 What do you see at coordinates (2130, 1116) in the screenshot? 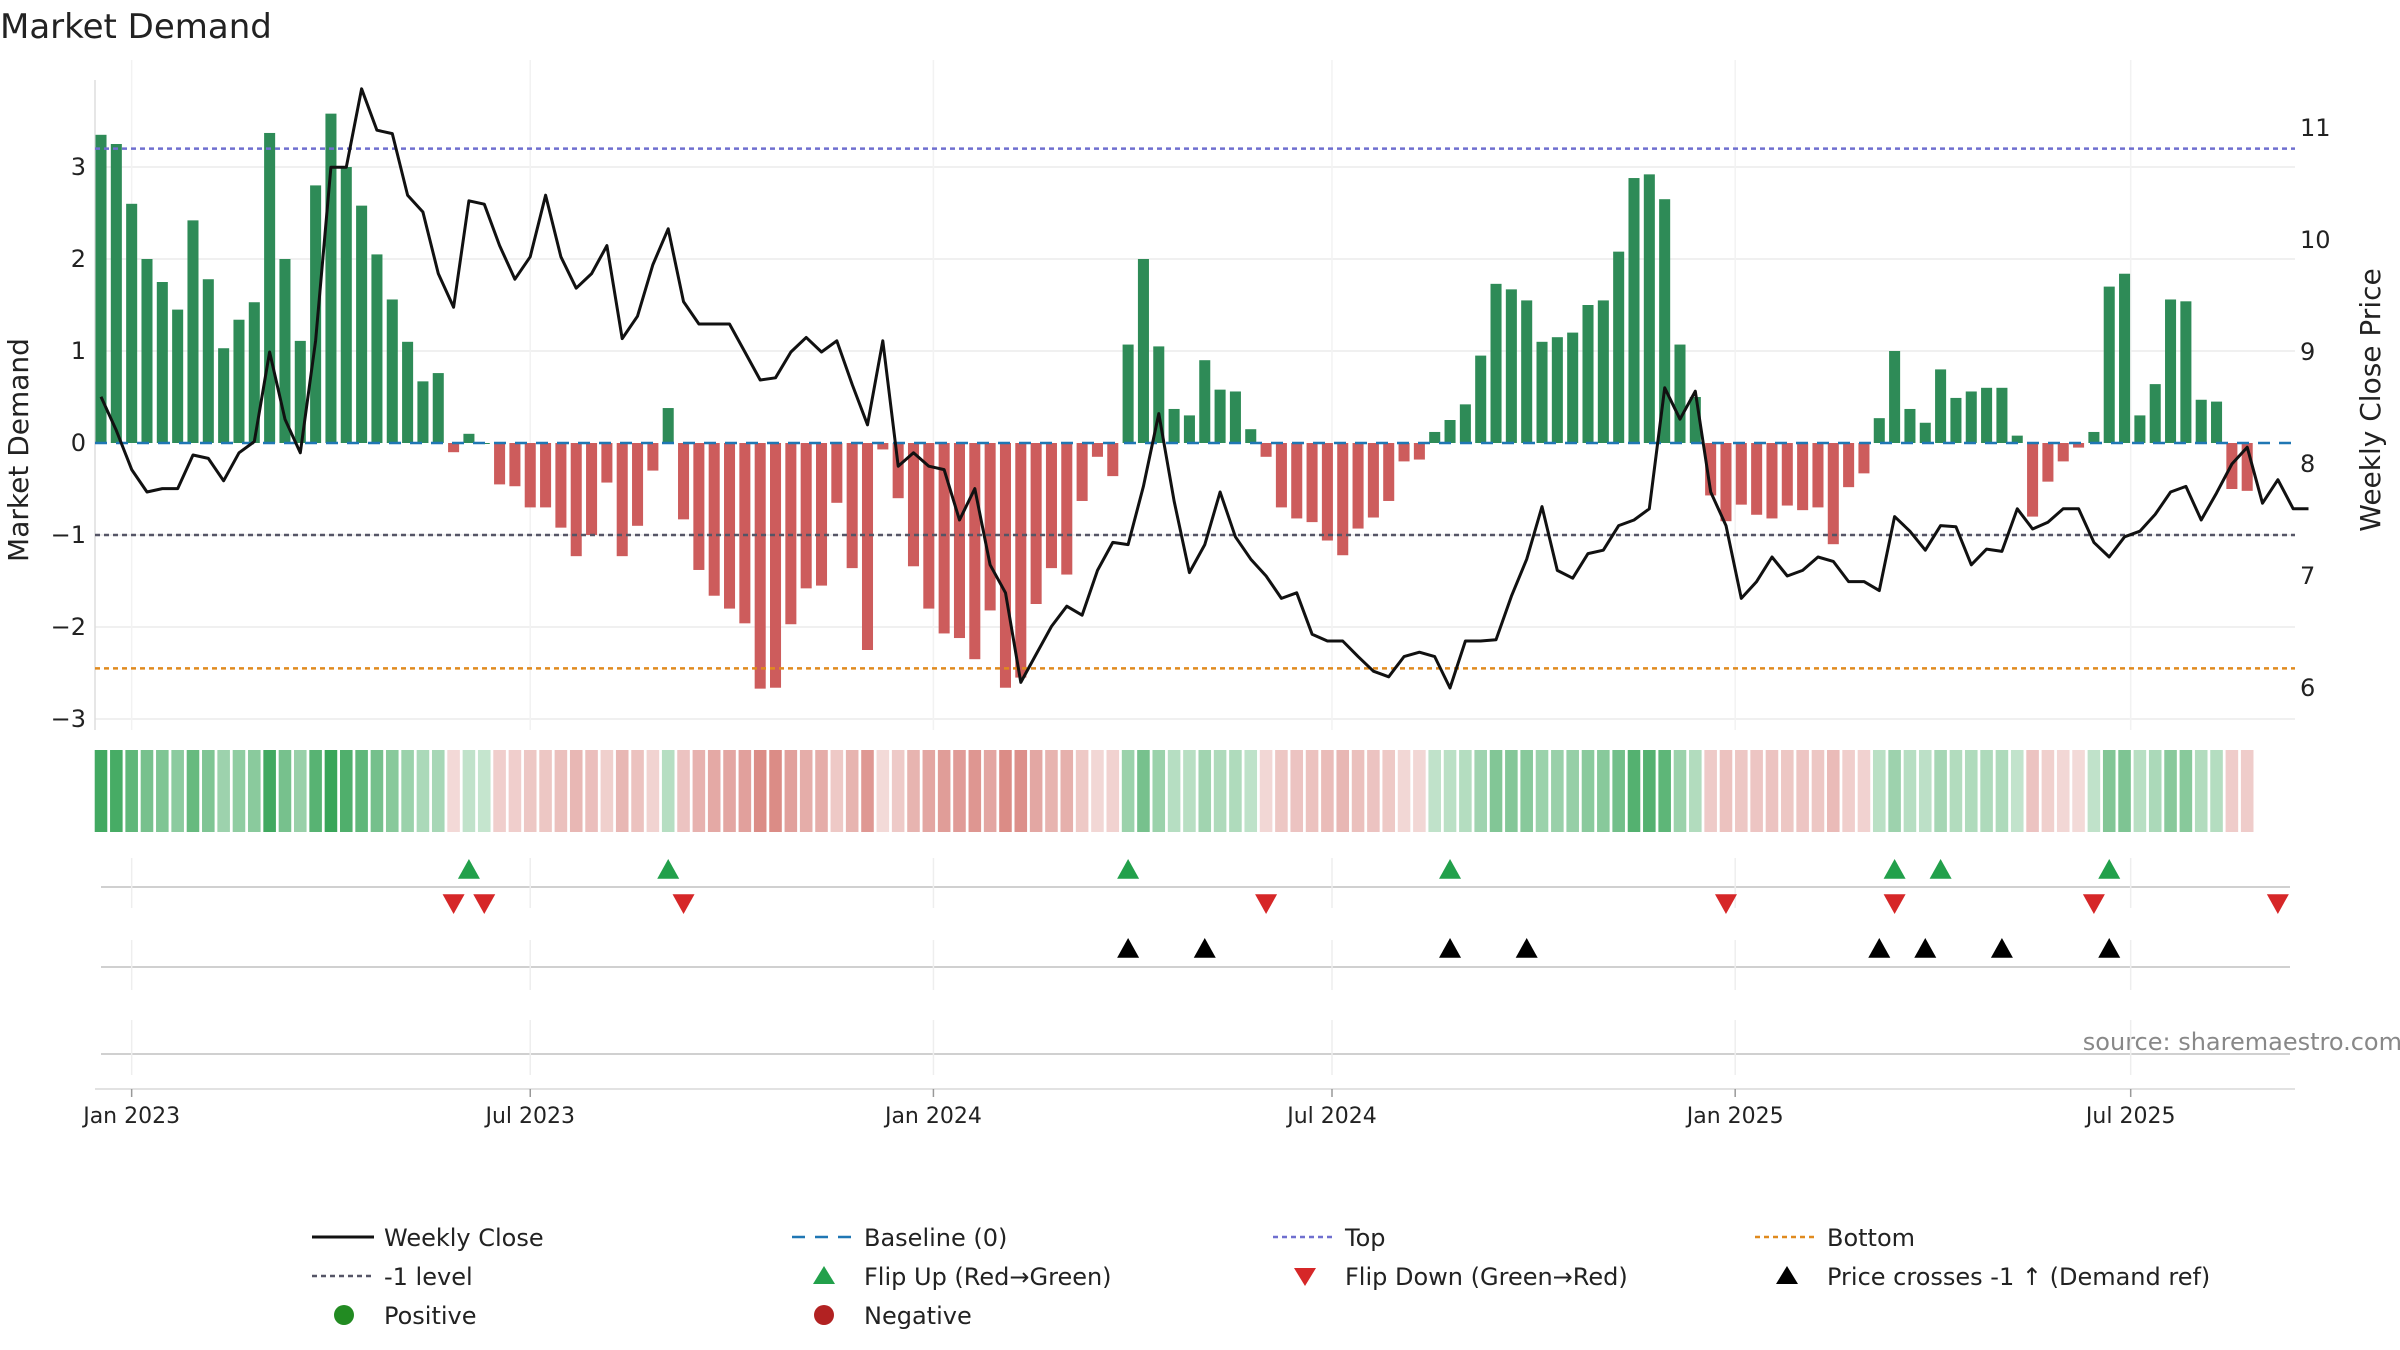
I see `x-tick-label: Jul 2025` at bounding box center [2130, 1116].